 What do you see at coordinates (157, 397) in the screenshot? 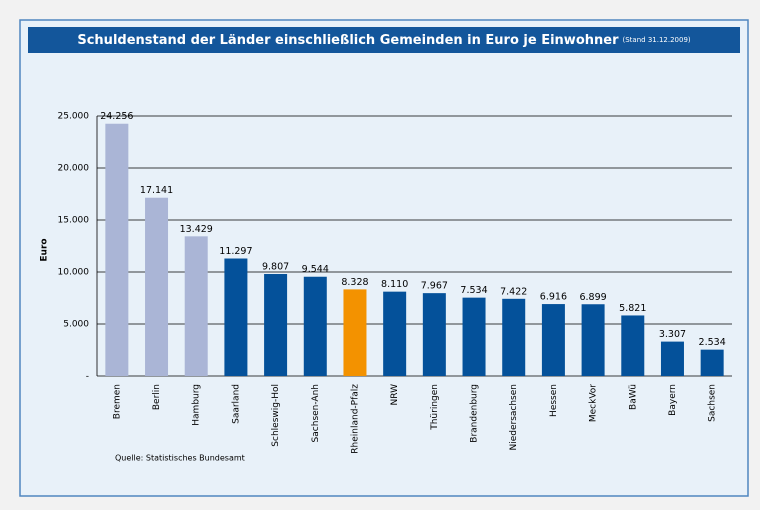
I see `x-tick-label: Berlin` at bounding box center [157, 397].